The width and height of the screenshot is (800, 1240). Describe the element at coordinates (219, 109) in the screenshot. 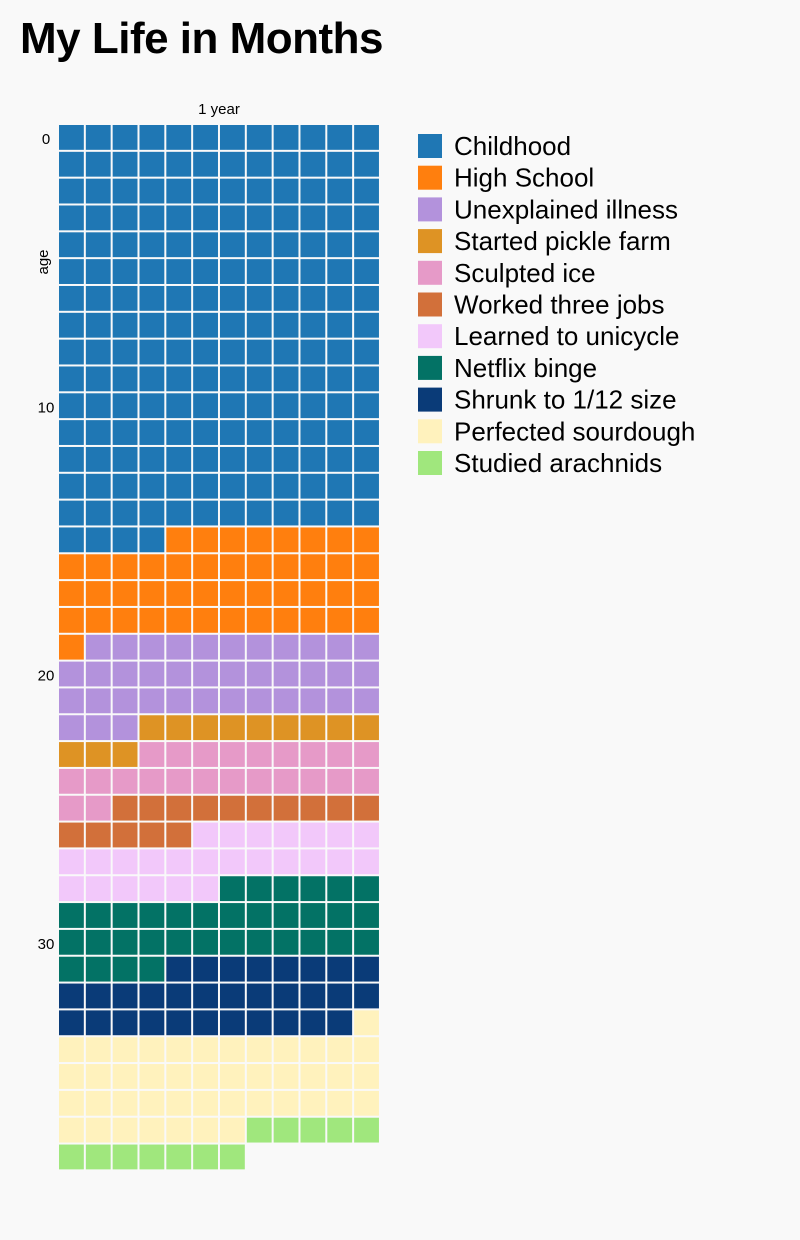

I see `x-axis-label: 1 year` at that location.